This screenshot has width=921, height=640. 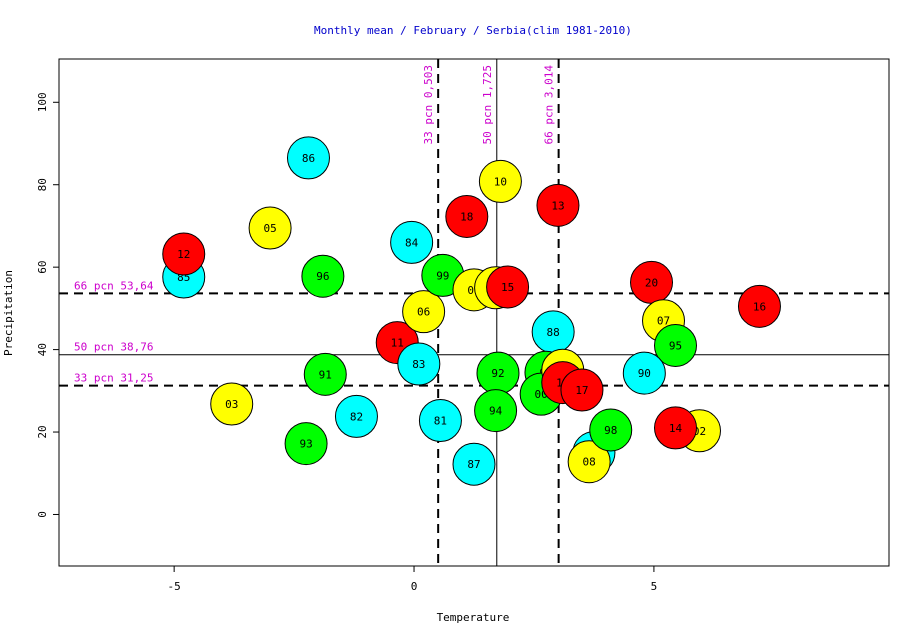 What do you see at coordinates (47, 305) in the screenshot?
I see `y-axis: 0 20 40 60 80 100` at bounding box center [47, 305].